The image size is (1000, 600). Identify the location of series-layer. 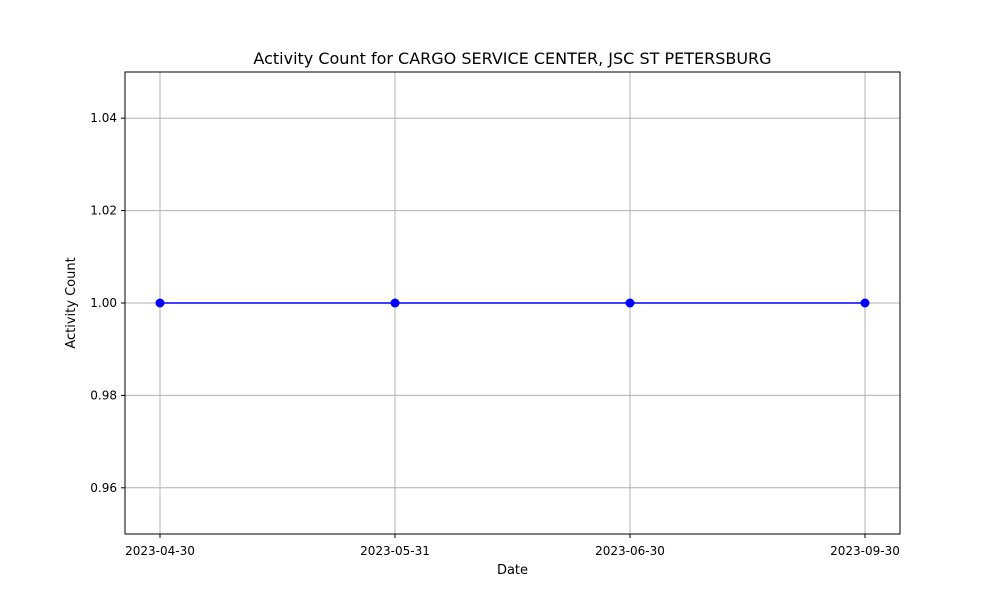
(512, 303).